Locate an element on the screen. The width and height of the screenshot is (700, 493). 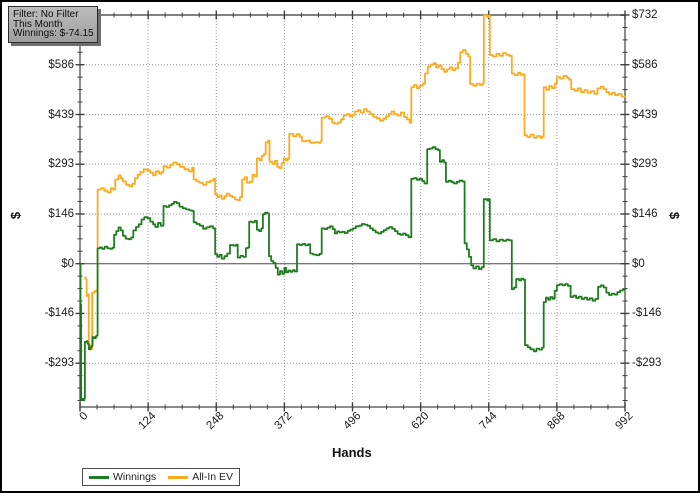
tooltip-filter-line: Filter: No Filter is located at coordinates (46, 14).